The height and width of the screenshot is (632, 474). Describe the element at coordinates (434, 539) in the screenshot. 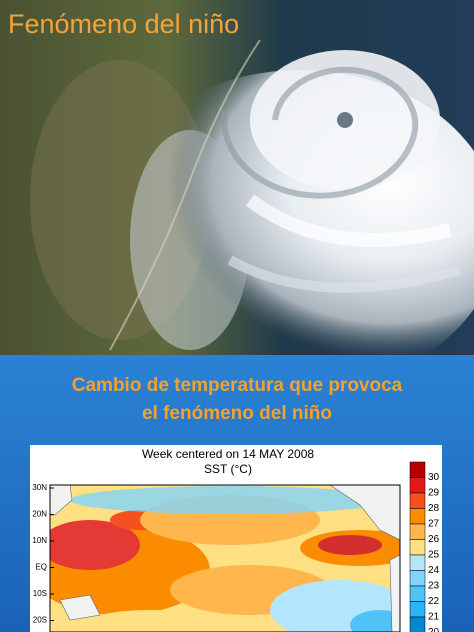

I see `colorbar-label: 26` at that location.